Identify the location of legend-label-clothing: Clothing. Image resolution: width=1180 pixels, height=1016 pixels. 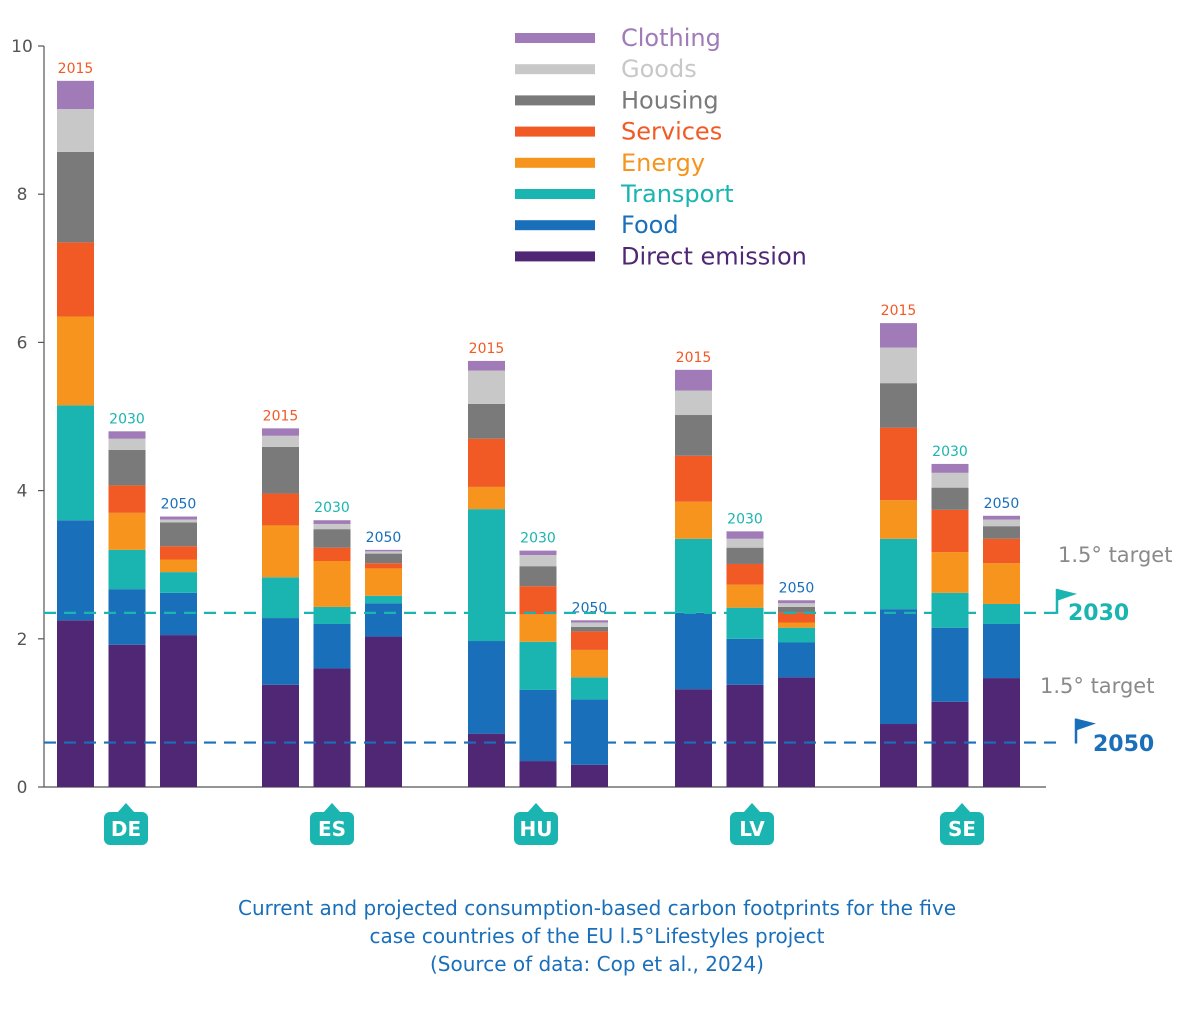
(671, 38).